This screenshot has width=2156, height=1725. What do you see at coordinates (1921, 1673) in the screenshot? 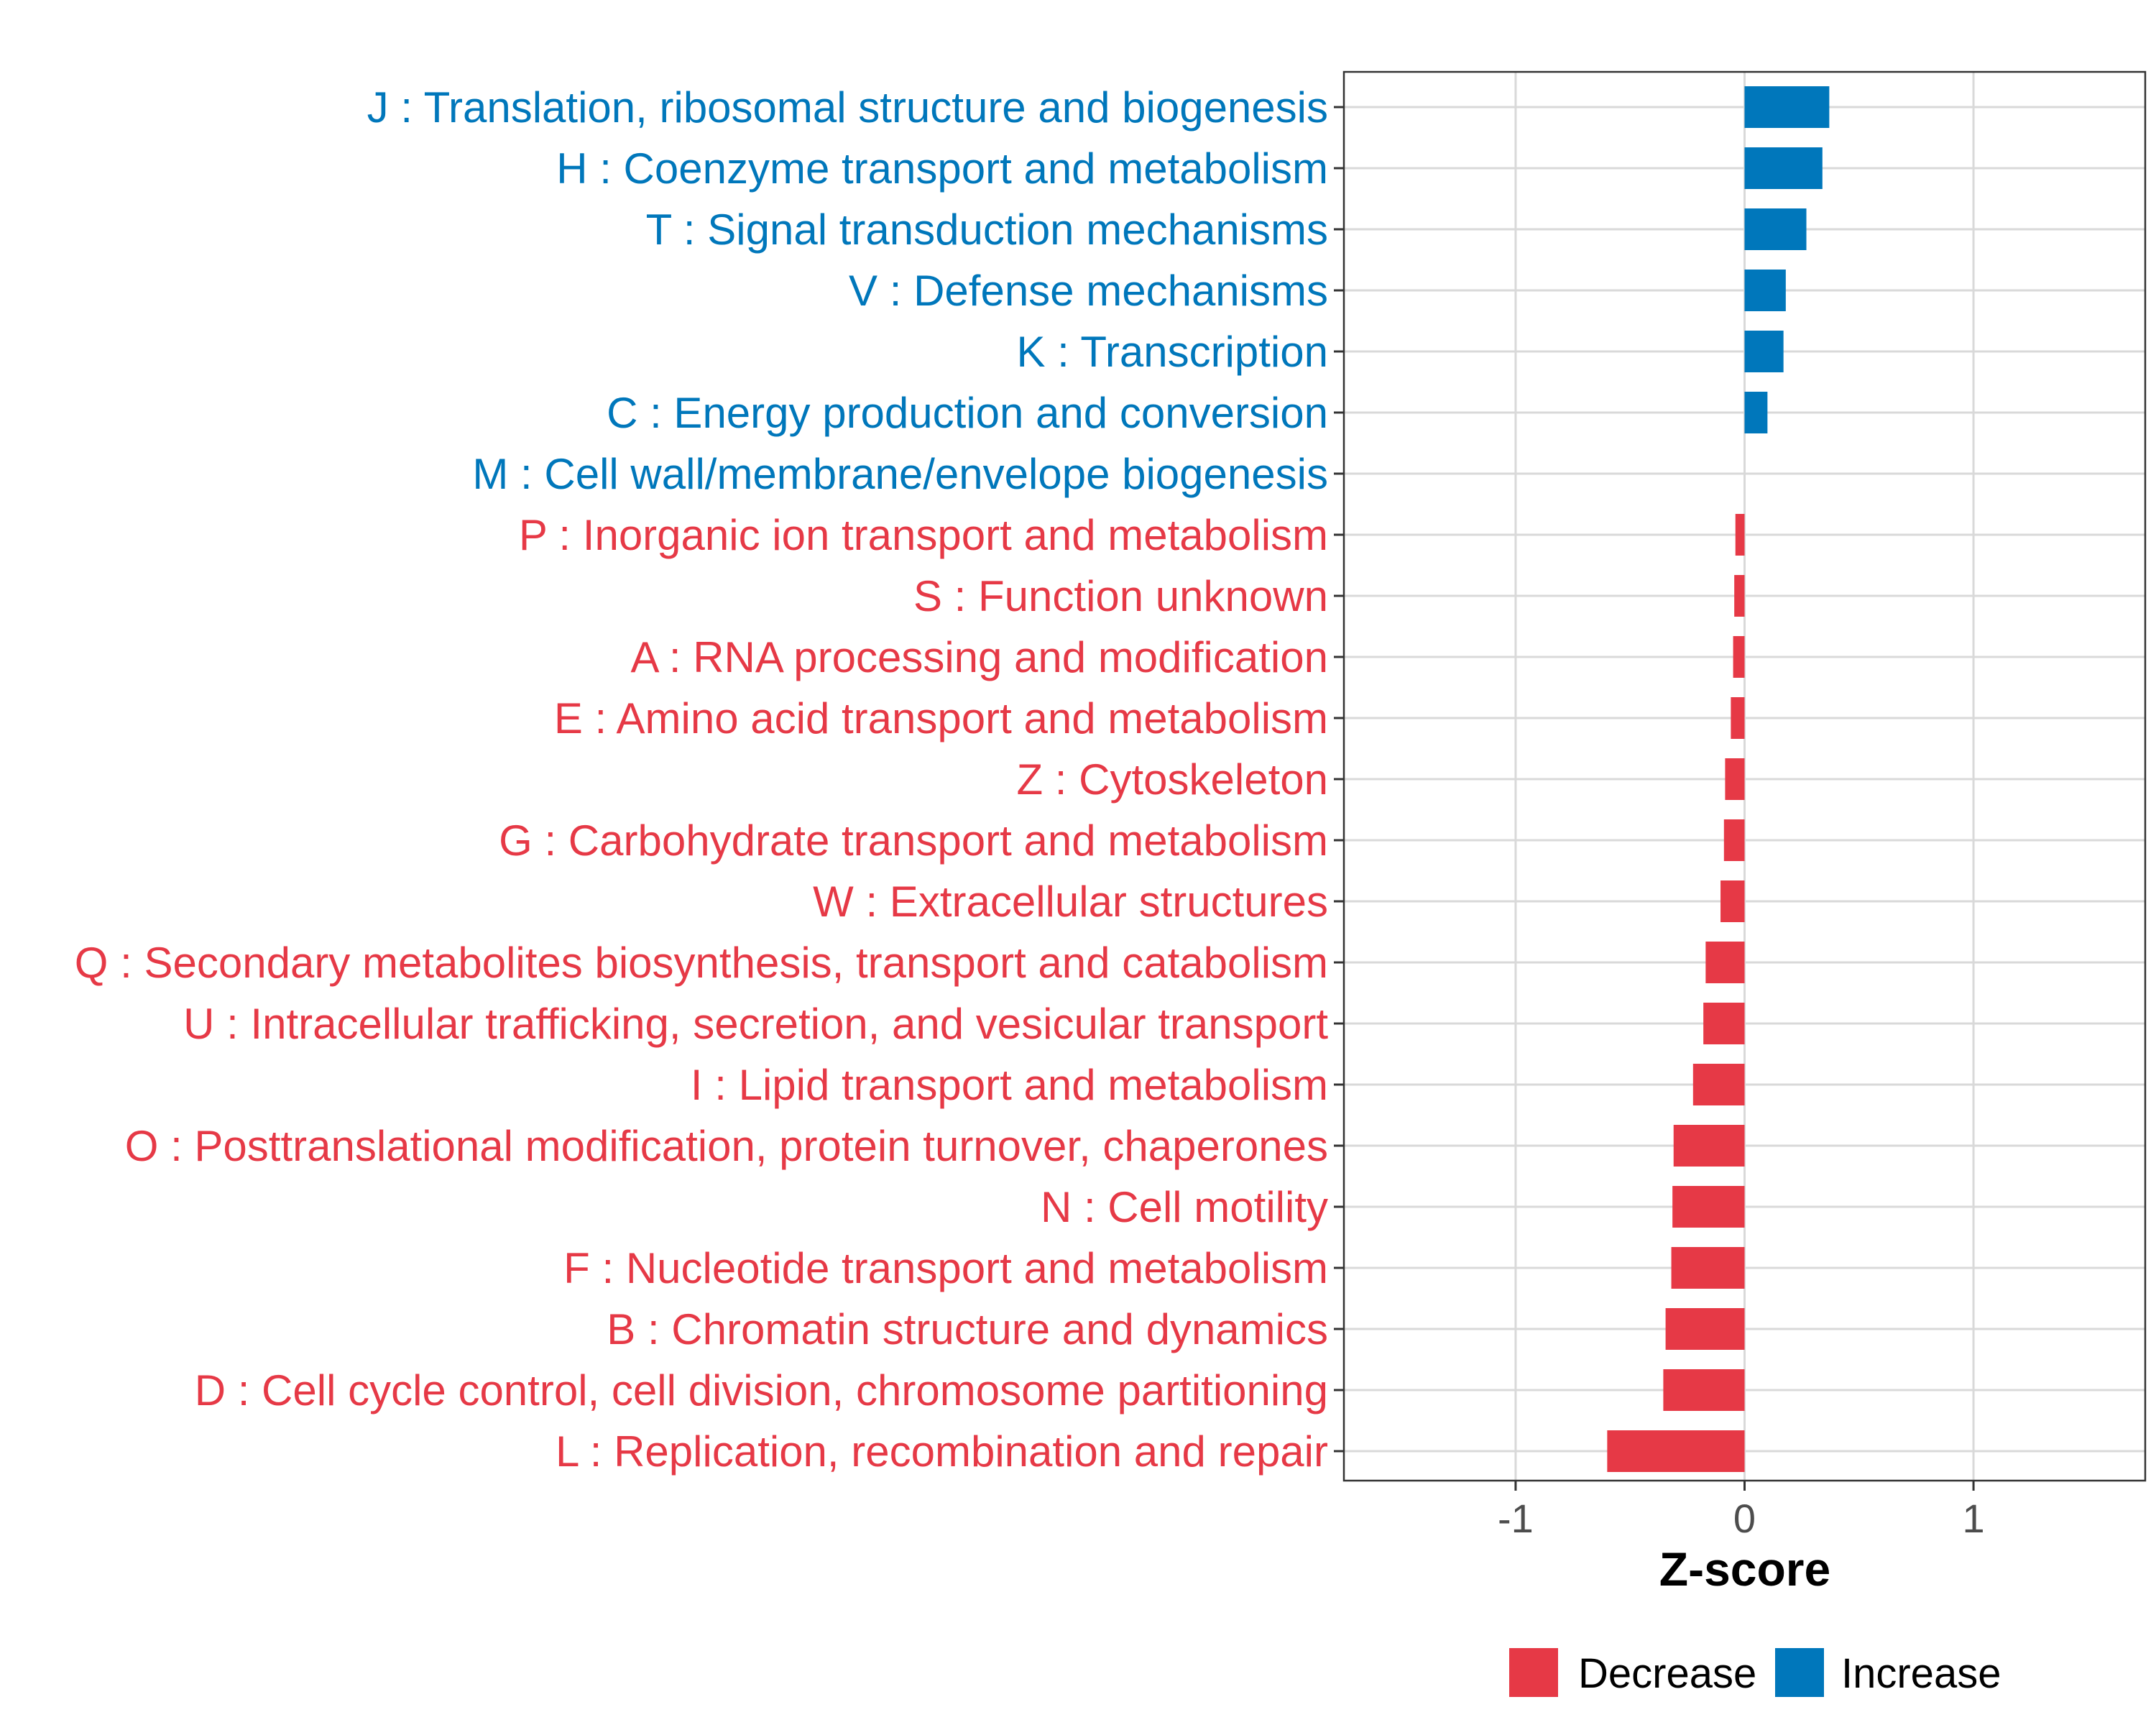
I see `legend-label-increase: Increase` at bounding box center [1921, 1673].